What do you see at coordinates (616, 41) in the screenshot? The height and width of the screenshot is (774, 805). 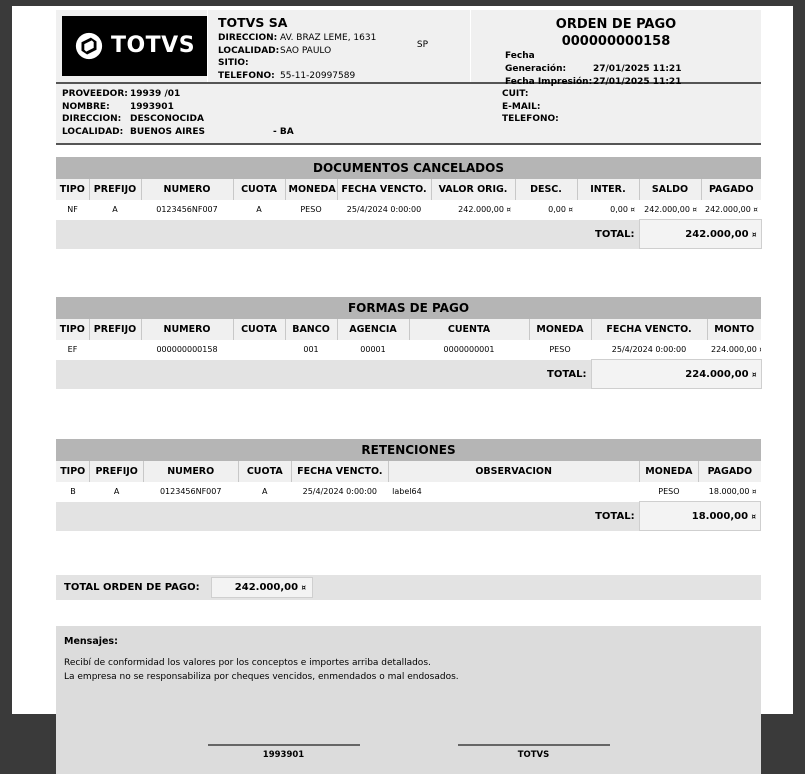 I see `order-number: 000000000158` at bounding box center [616, 41].